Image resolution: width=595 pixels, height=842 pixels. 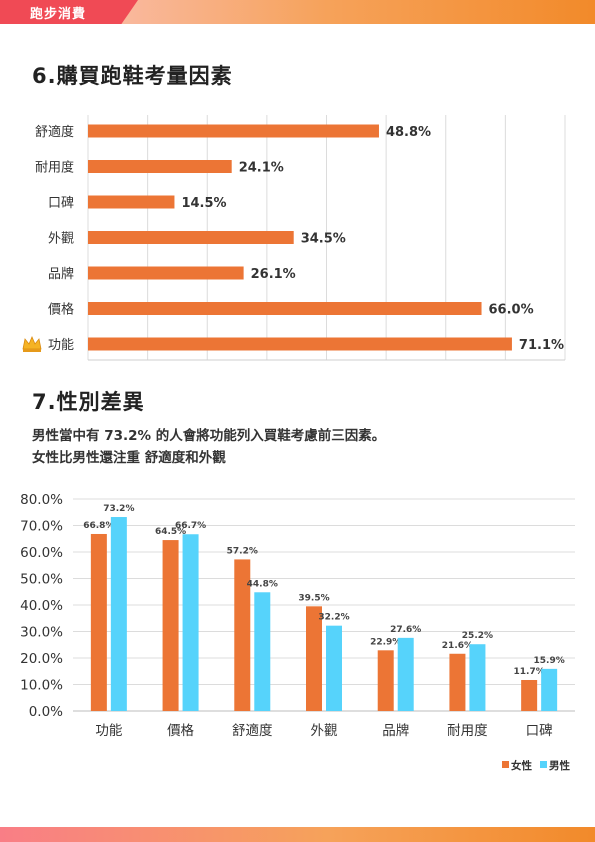 I want to click on y-tick-label: 80.0%, so click(x=41, y=500).